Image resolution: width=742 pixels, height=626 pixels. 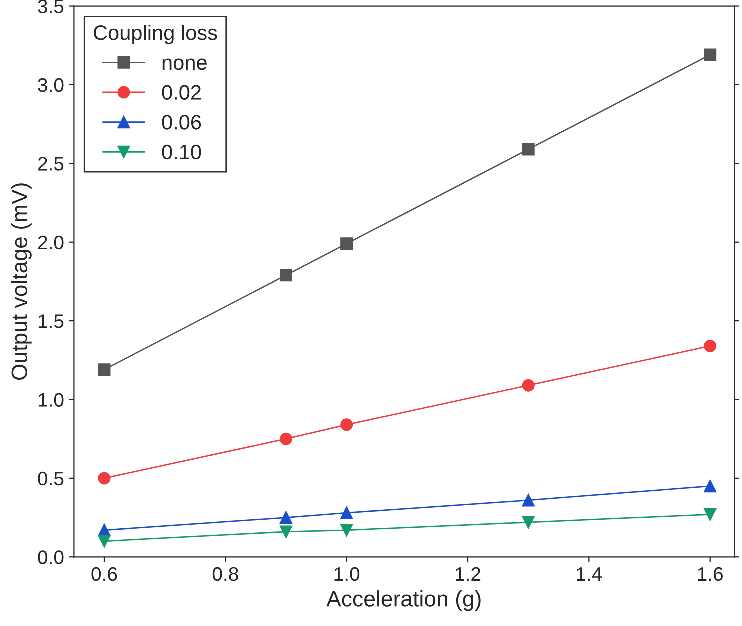 I want to click on y-tick-label: 1.5, so click(x=51, y=321).